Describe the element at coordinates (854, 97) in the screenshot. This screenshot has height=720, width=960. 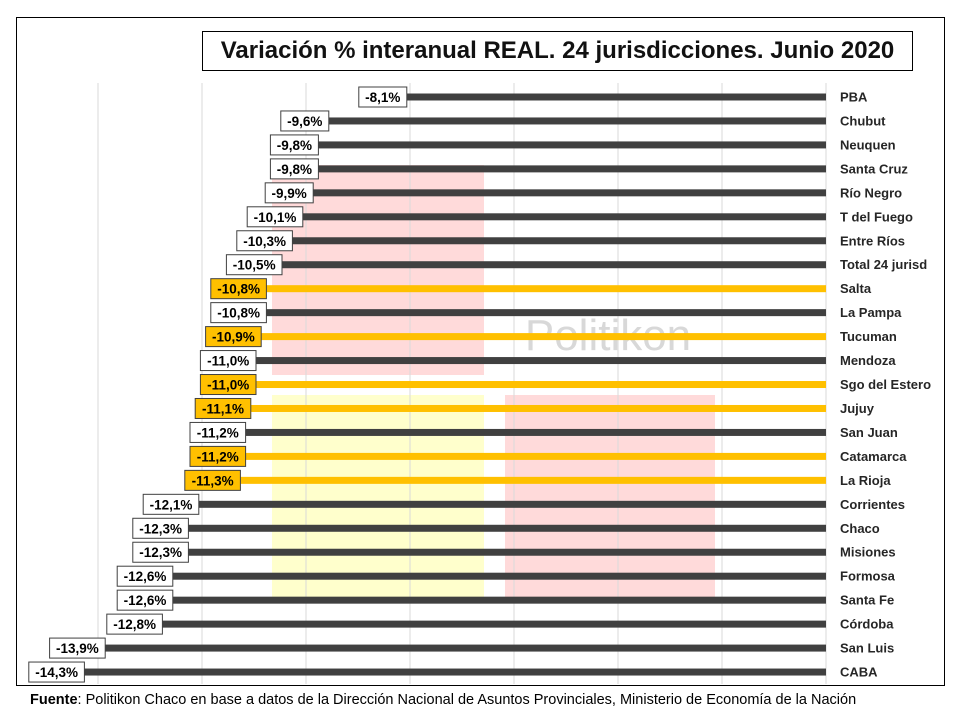
I see `category-label: PBA` at that location.